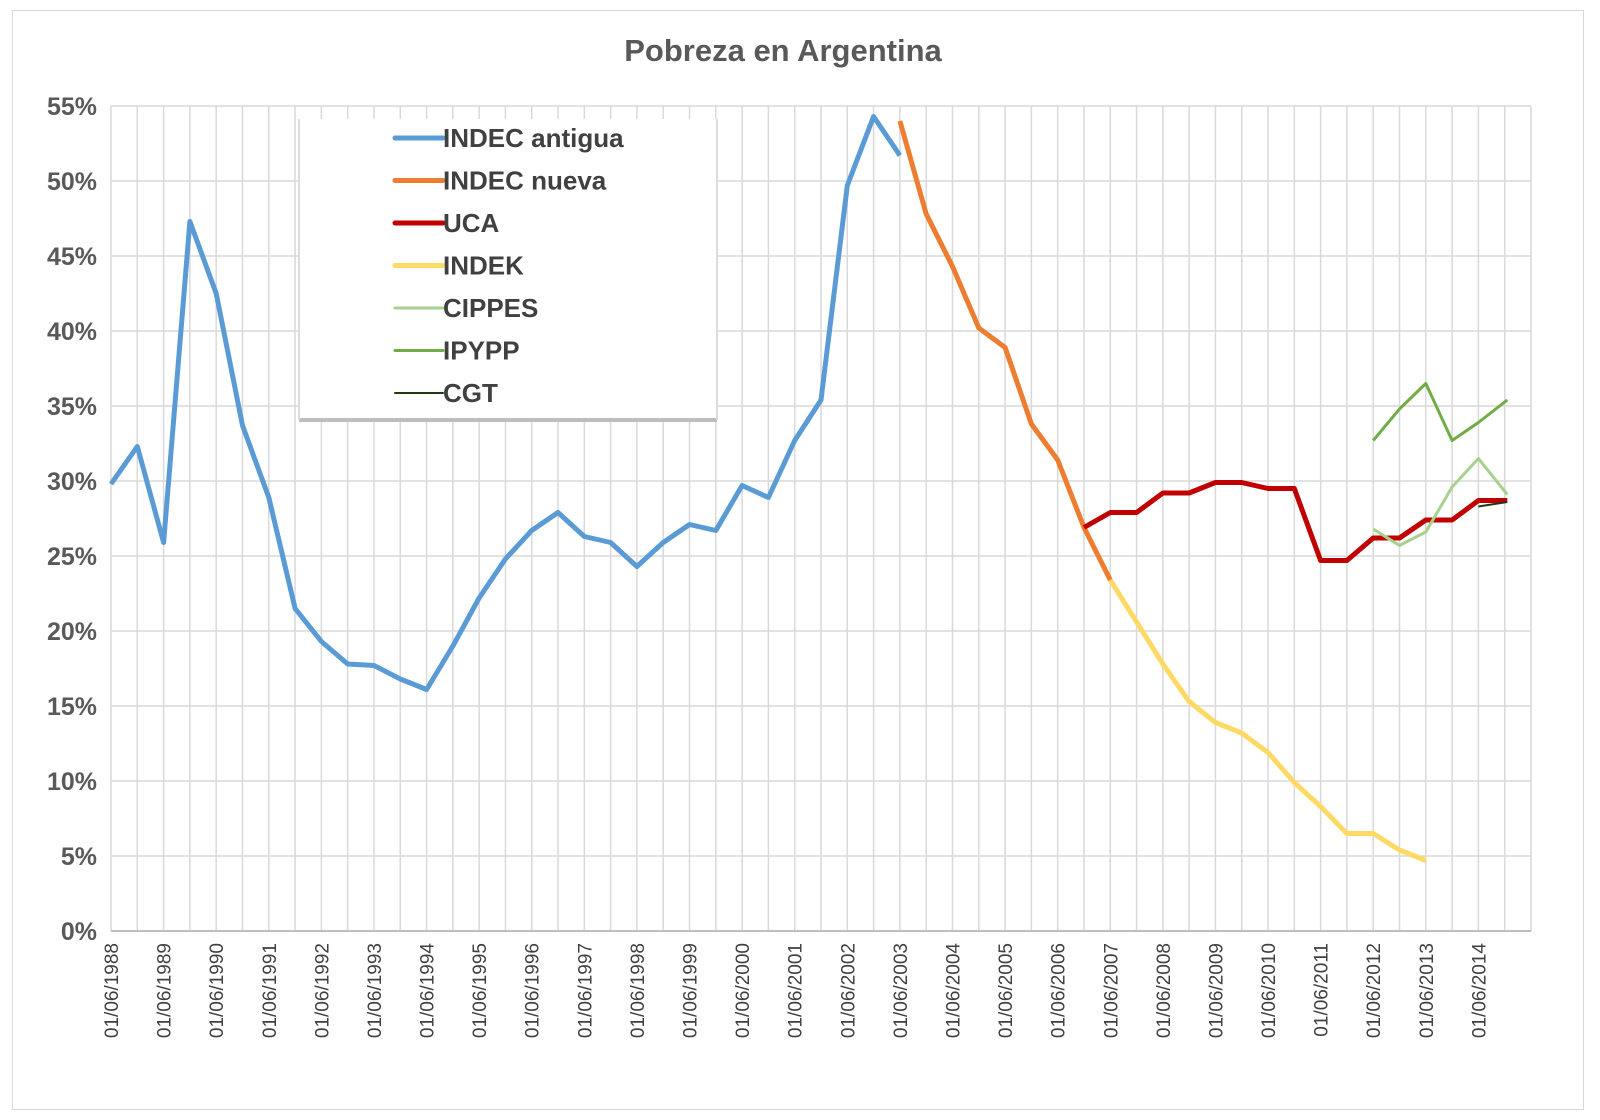 The height and width of the screenshot is (1120, 1600). I want to click on y-tick-label: 45%, so click(72, 257).